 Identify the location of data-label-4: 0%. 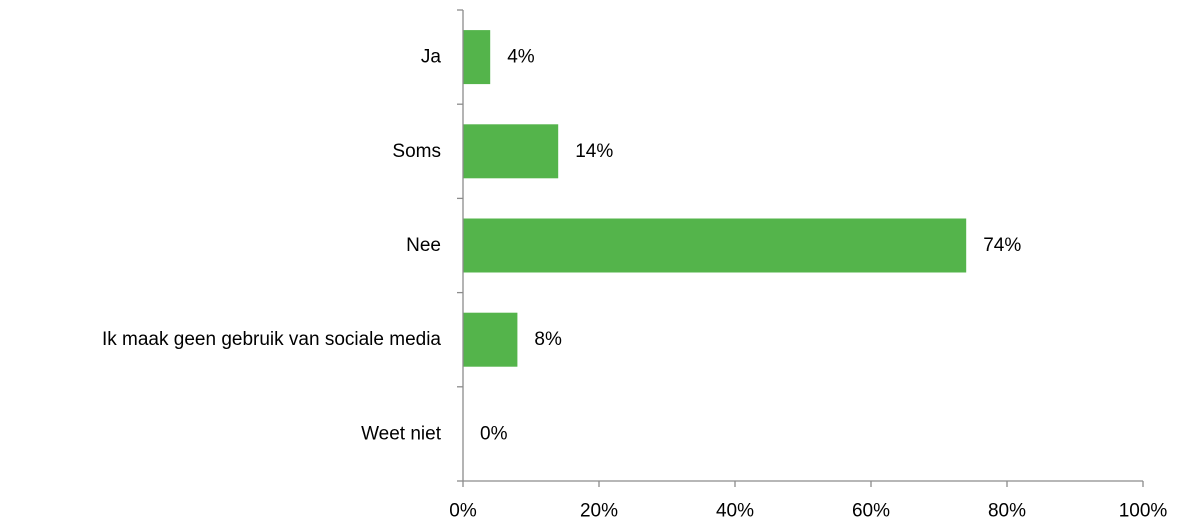
(494, 433).